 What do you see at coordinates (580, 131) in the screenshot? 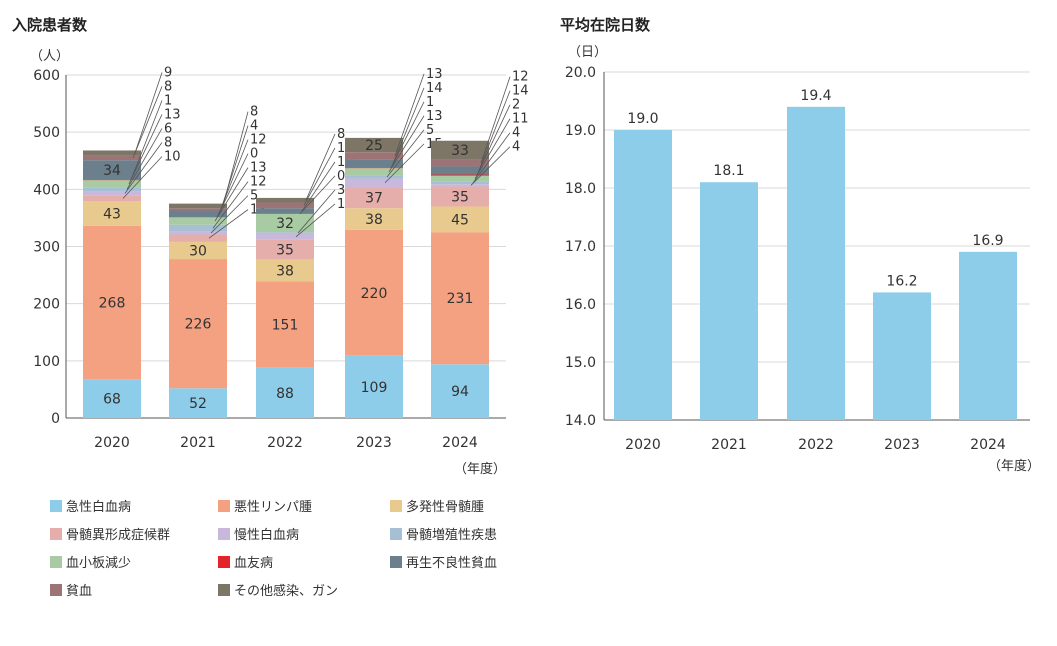
I see `y-tick-label: 19.0` at bounding box center [580, 131].